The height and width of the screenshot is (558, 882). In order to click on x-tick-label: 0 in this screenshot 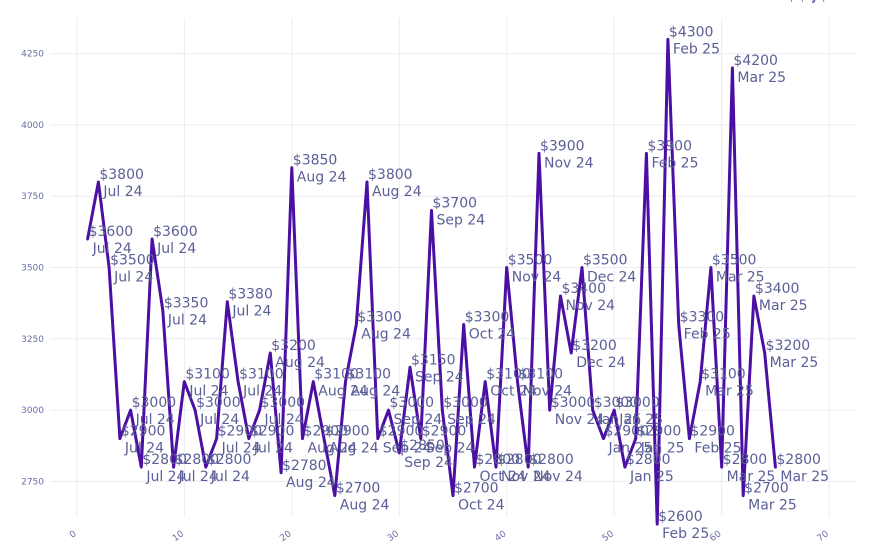, I will do `click(73, 535)`.